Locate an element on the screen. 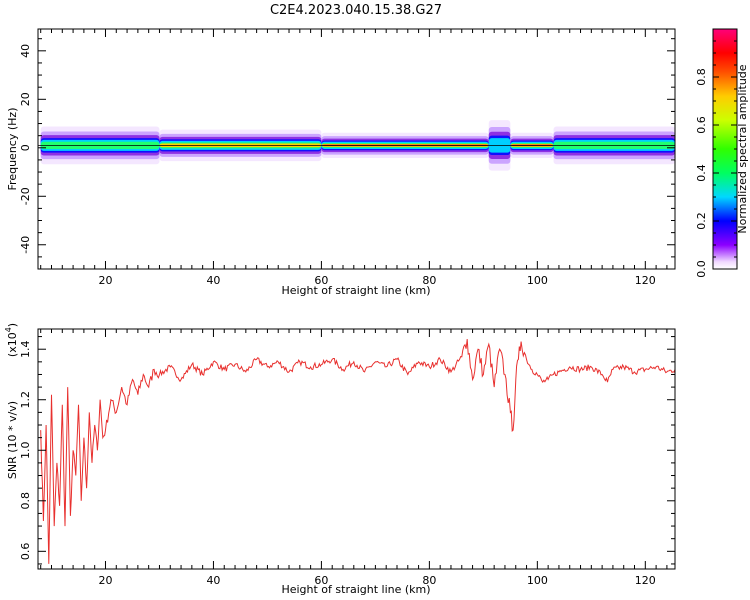  snr-x-tick-label: 80 is located at coordinates (429, 580).